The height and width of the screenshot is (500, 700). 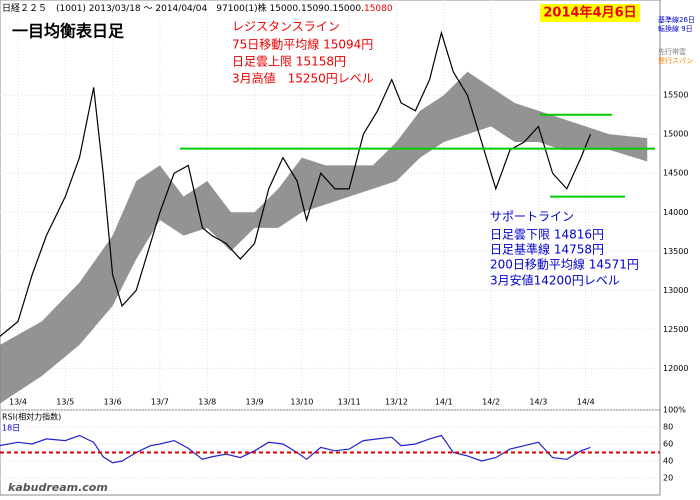 What do you see at coordinates (675, 173) in the screenshot?
I see `y-tick-label: 14500` at bounding box center [675, 173].